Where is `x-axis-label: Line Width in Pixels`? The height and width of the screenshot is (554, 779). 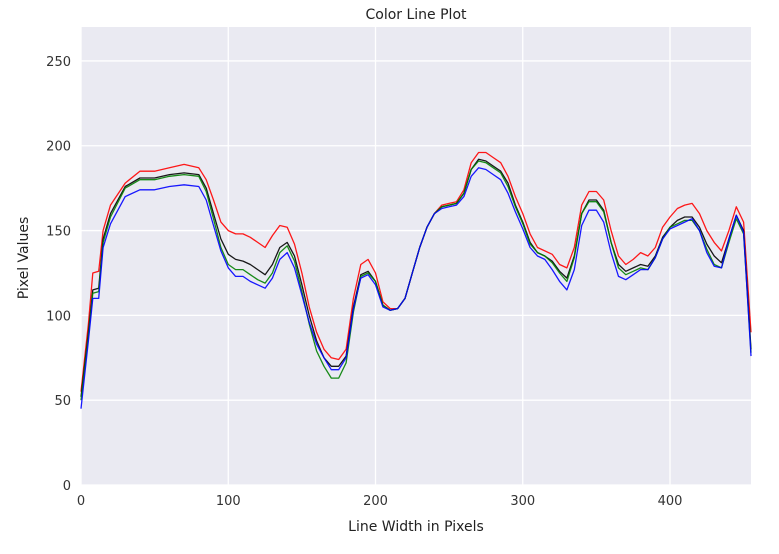 x-axis-label: Line Width in Pixels is located at coordinates (416, 527).